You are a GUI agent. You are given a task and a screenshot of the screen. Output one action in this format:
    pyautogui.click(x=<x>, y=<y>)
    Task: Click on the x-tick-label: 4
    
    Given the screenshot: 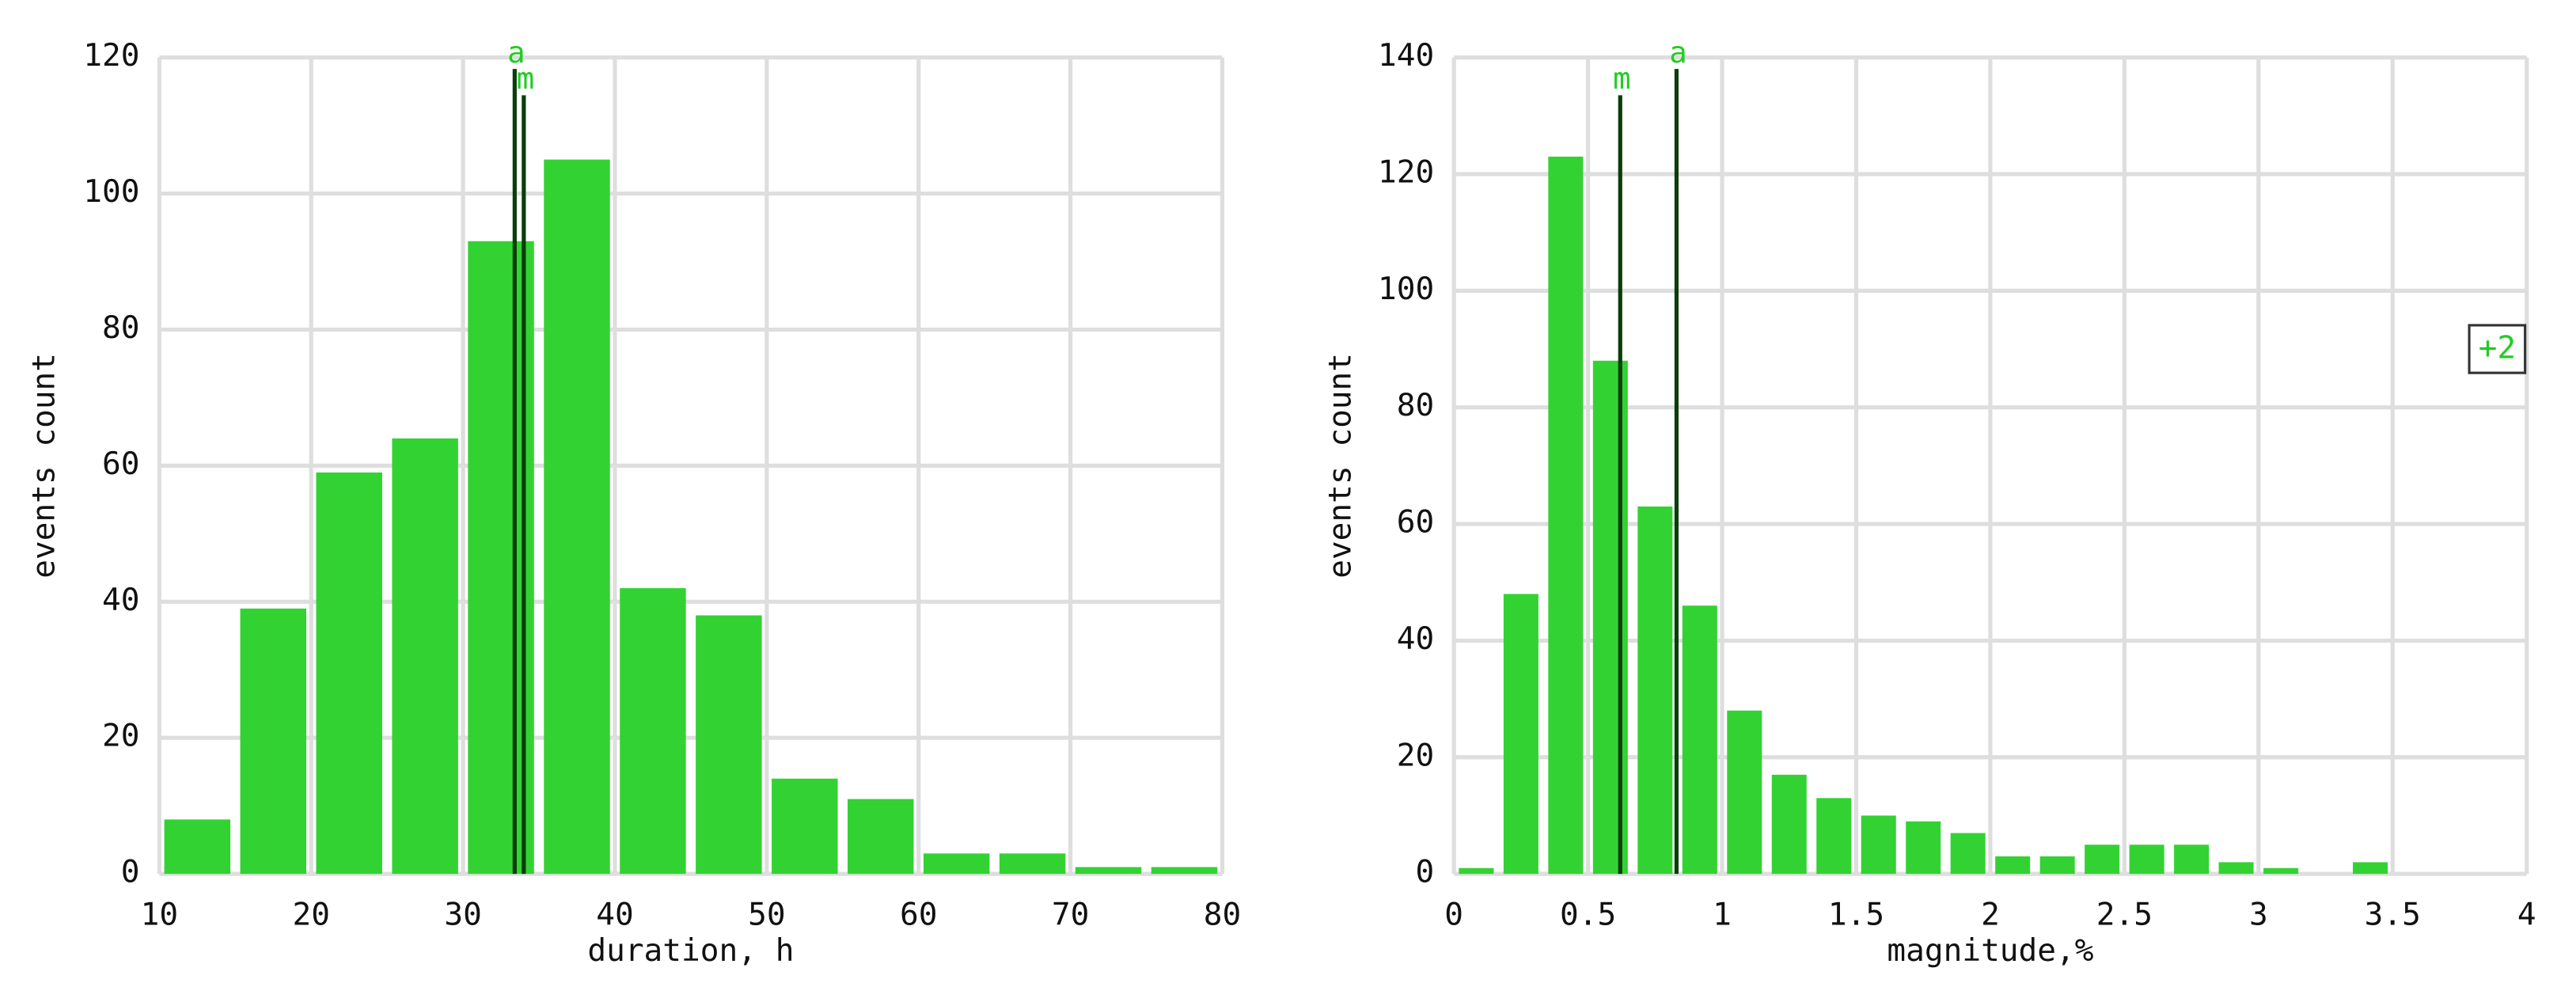 What is the action you would take?
    pyautogui.click(x=2526, y=915)
    